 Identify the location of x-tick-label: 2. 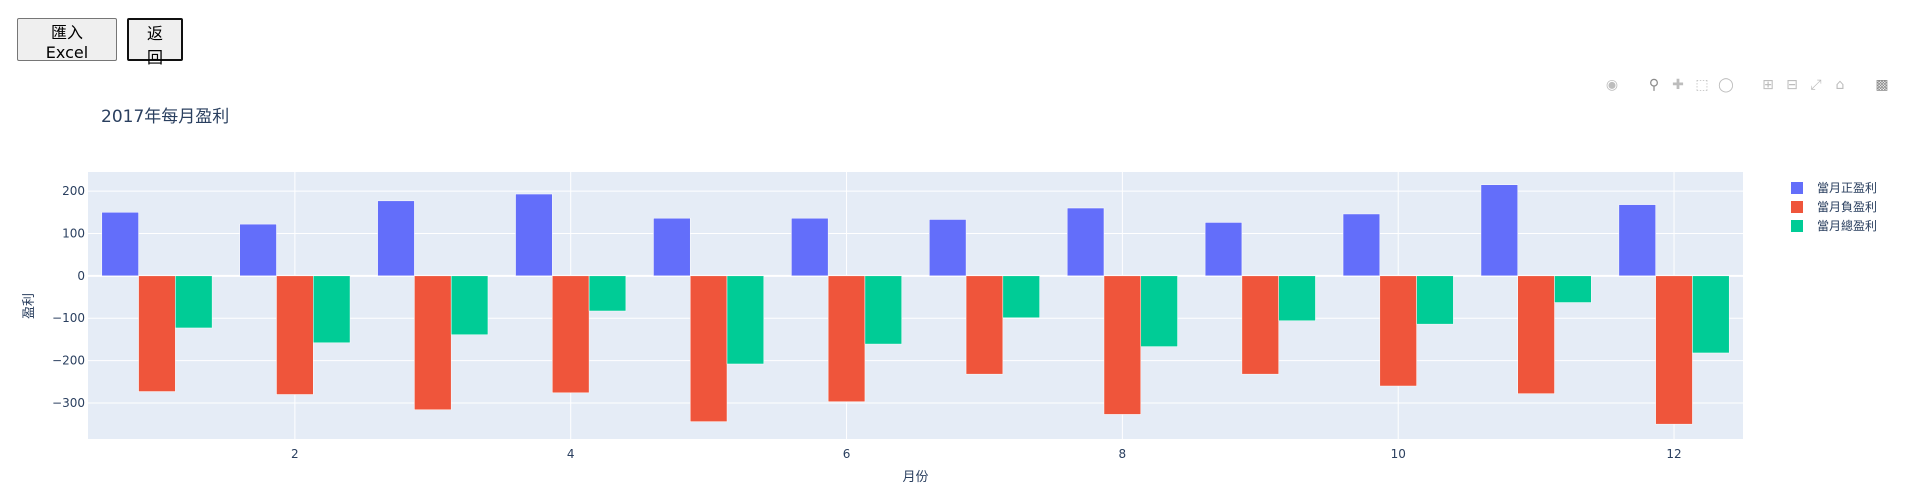
(295, 454).